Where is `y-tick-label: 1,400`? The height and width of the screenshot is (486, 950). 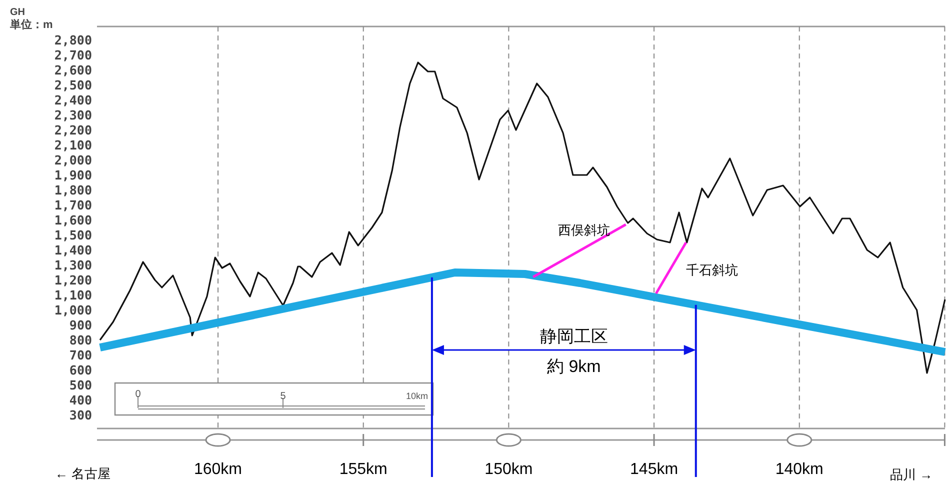
y-tick-label: 1,400 is located at coordinates (73, 250).